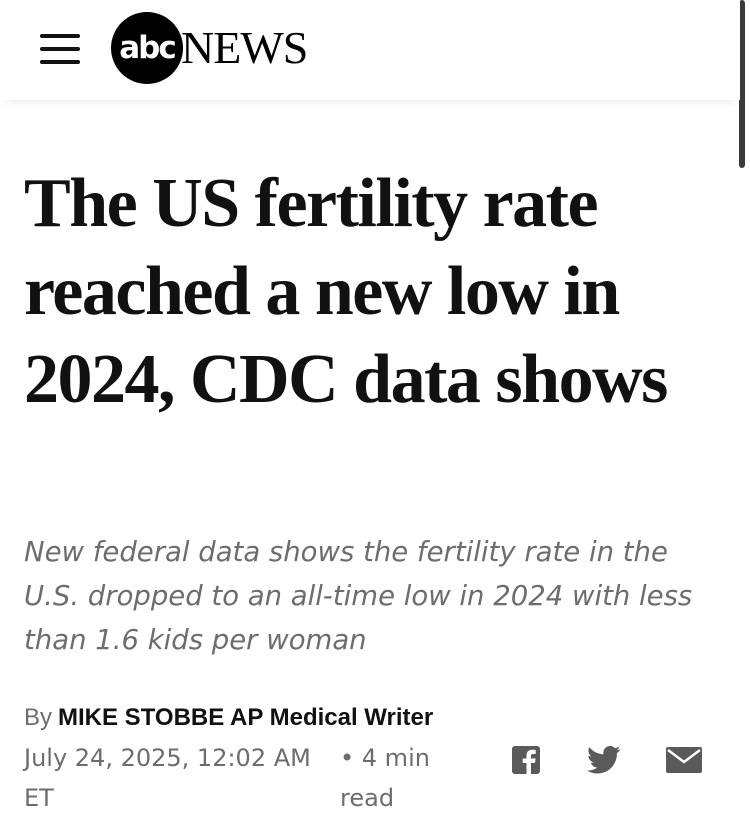 The width and height of the screenshot is (750, 840). I want to click on twitter-icon, so click(604, 760).